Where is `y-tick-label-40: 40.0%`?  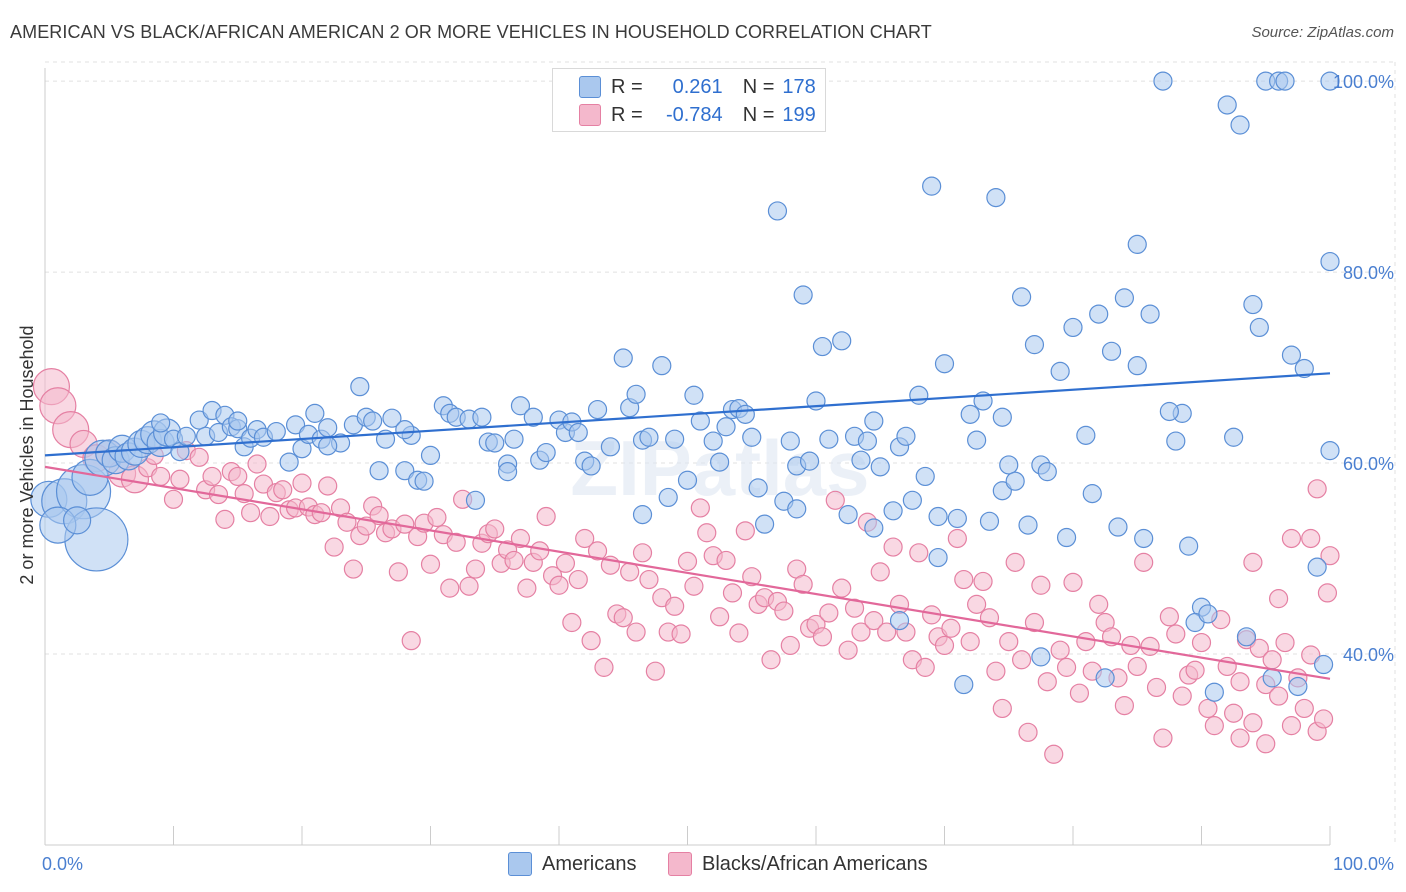 y-tick-label-40: 40.0% is located at coordinates (1368, 655).